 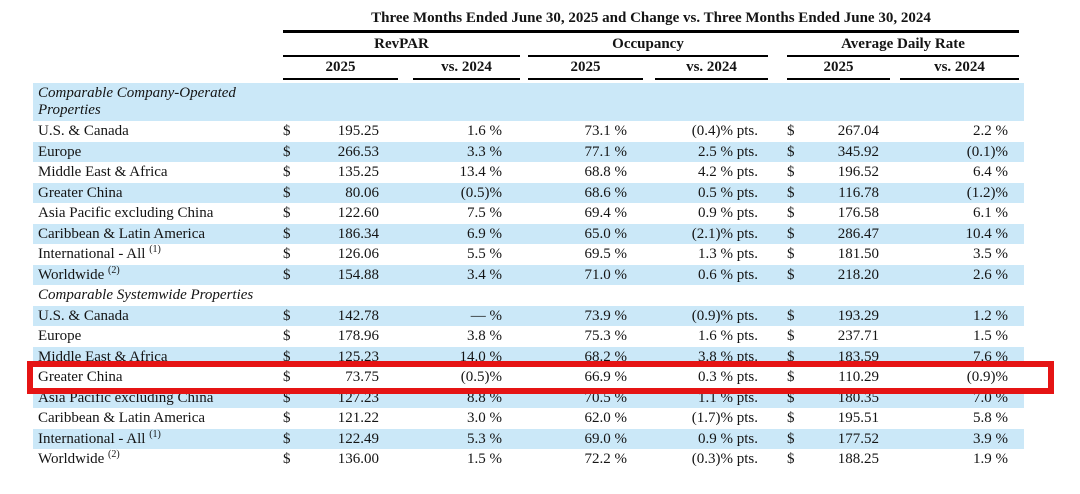 I want to click on footnote-marker: (1), so click(x=155, y=249).